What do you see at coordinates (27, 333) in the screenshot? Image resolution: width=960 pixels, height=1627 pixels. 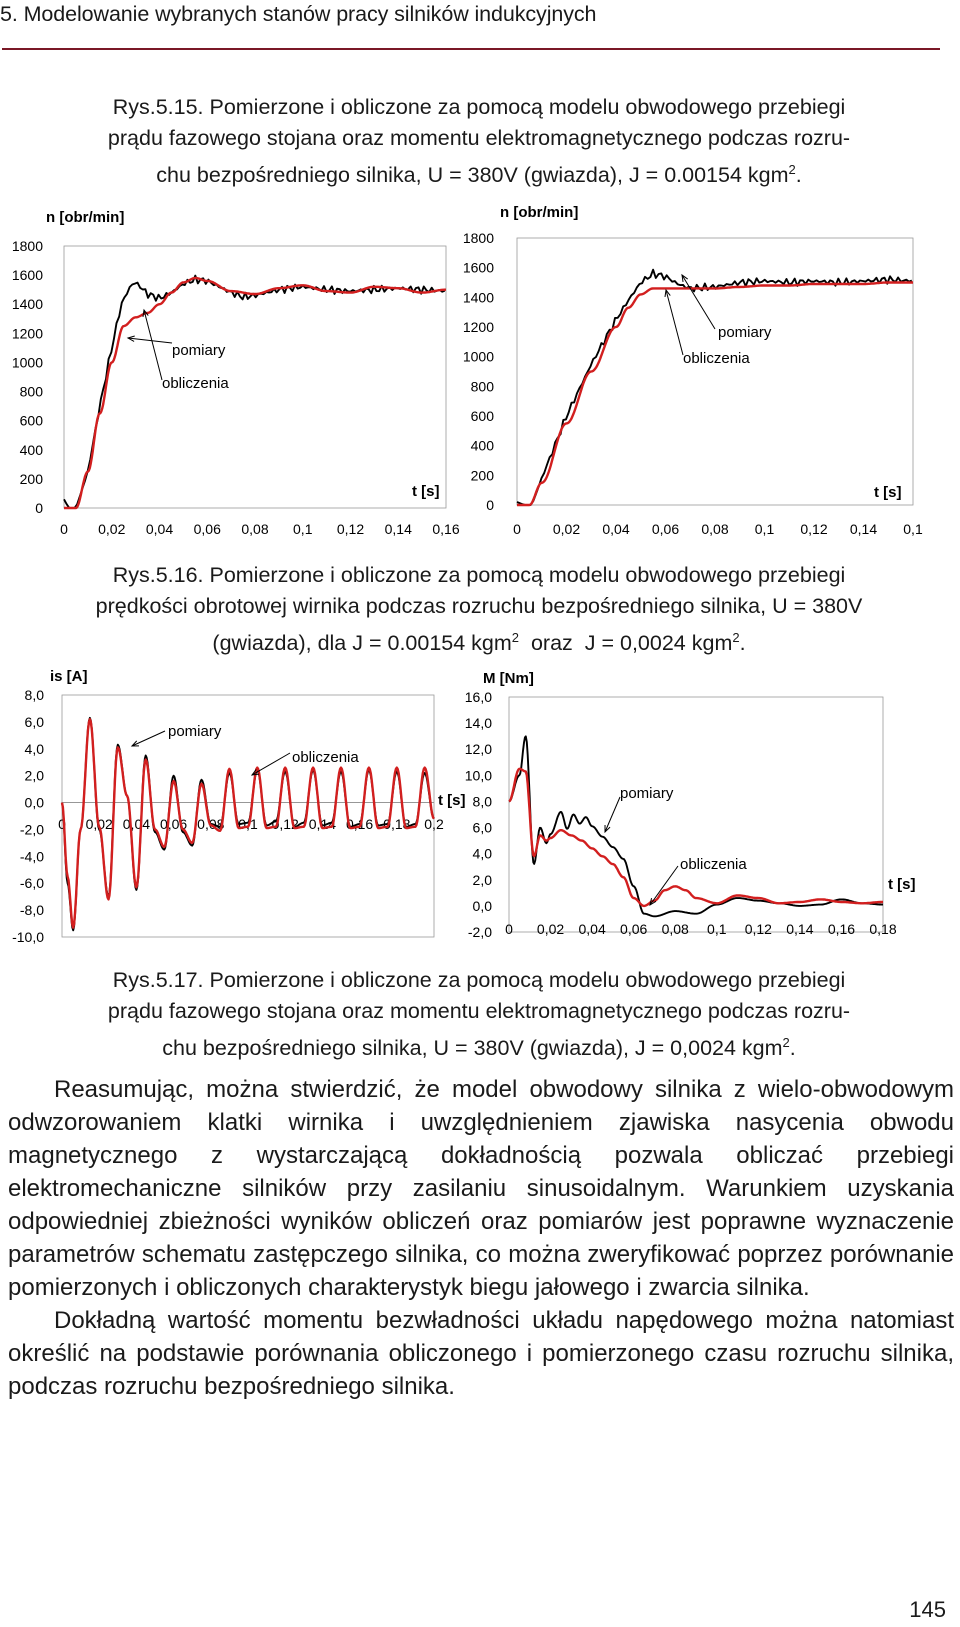 I see `y-tick-label: 1200` at bounding box center [27, 333].